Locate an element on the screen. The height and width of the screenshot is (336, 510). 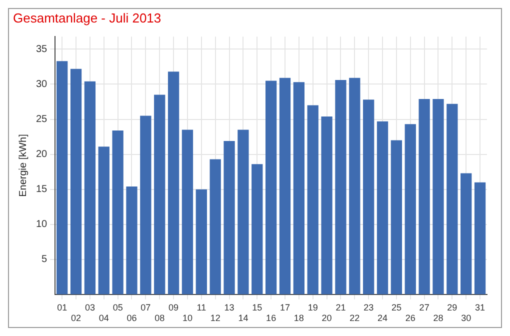
y-tick-label: 35 is located at coordinates (42, 49).